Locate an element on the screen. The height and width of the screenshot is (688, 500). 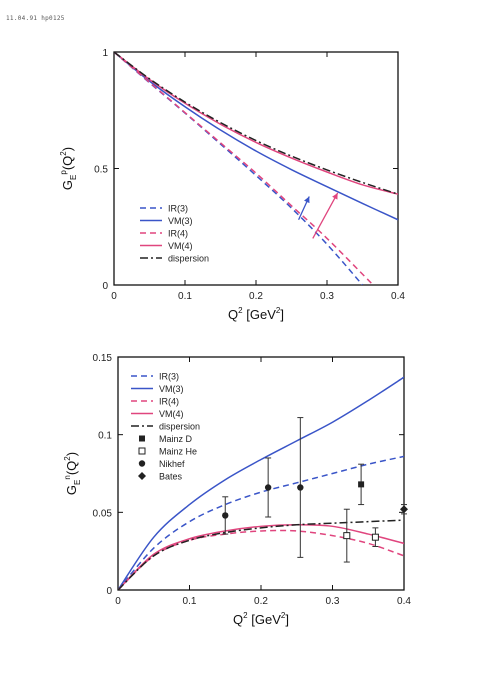
annotation-arrow-shaft is located at coordinates (325, 215).